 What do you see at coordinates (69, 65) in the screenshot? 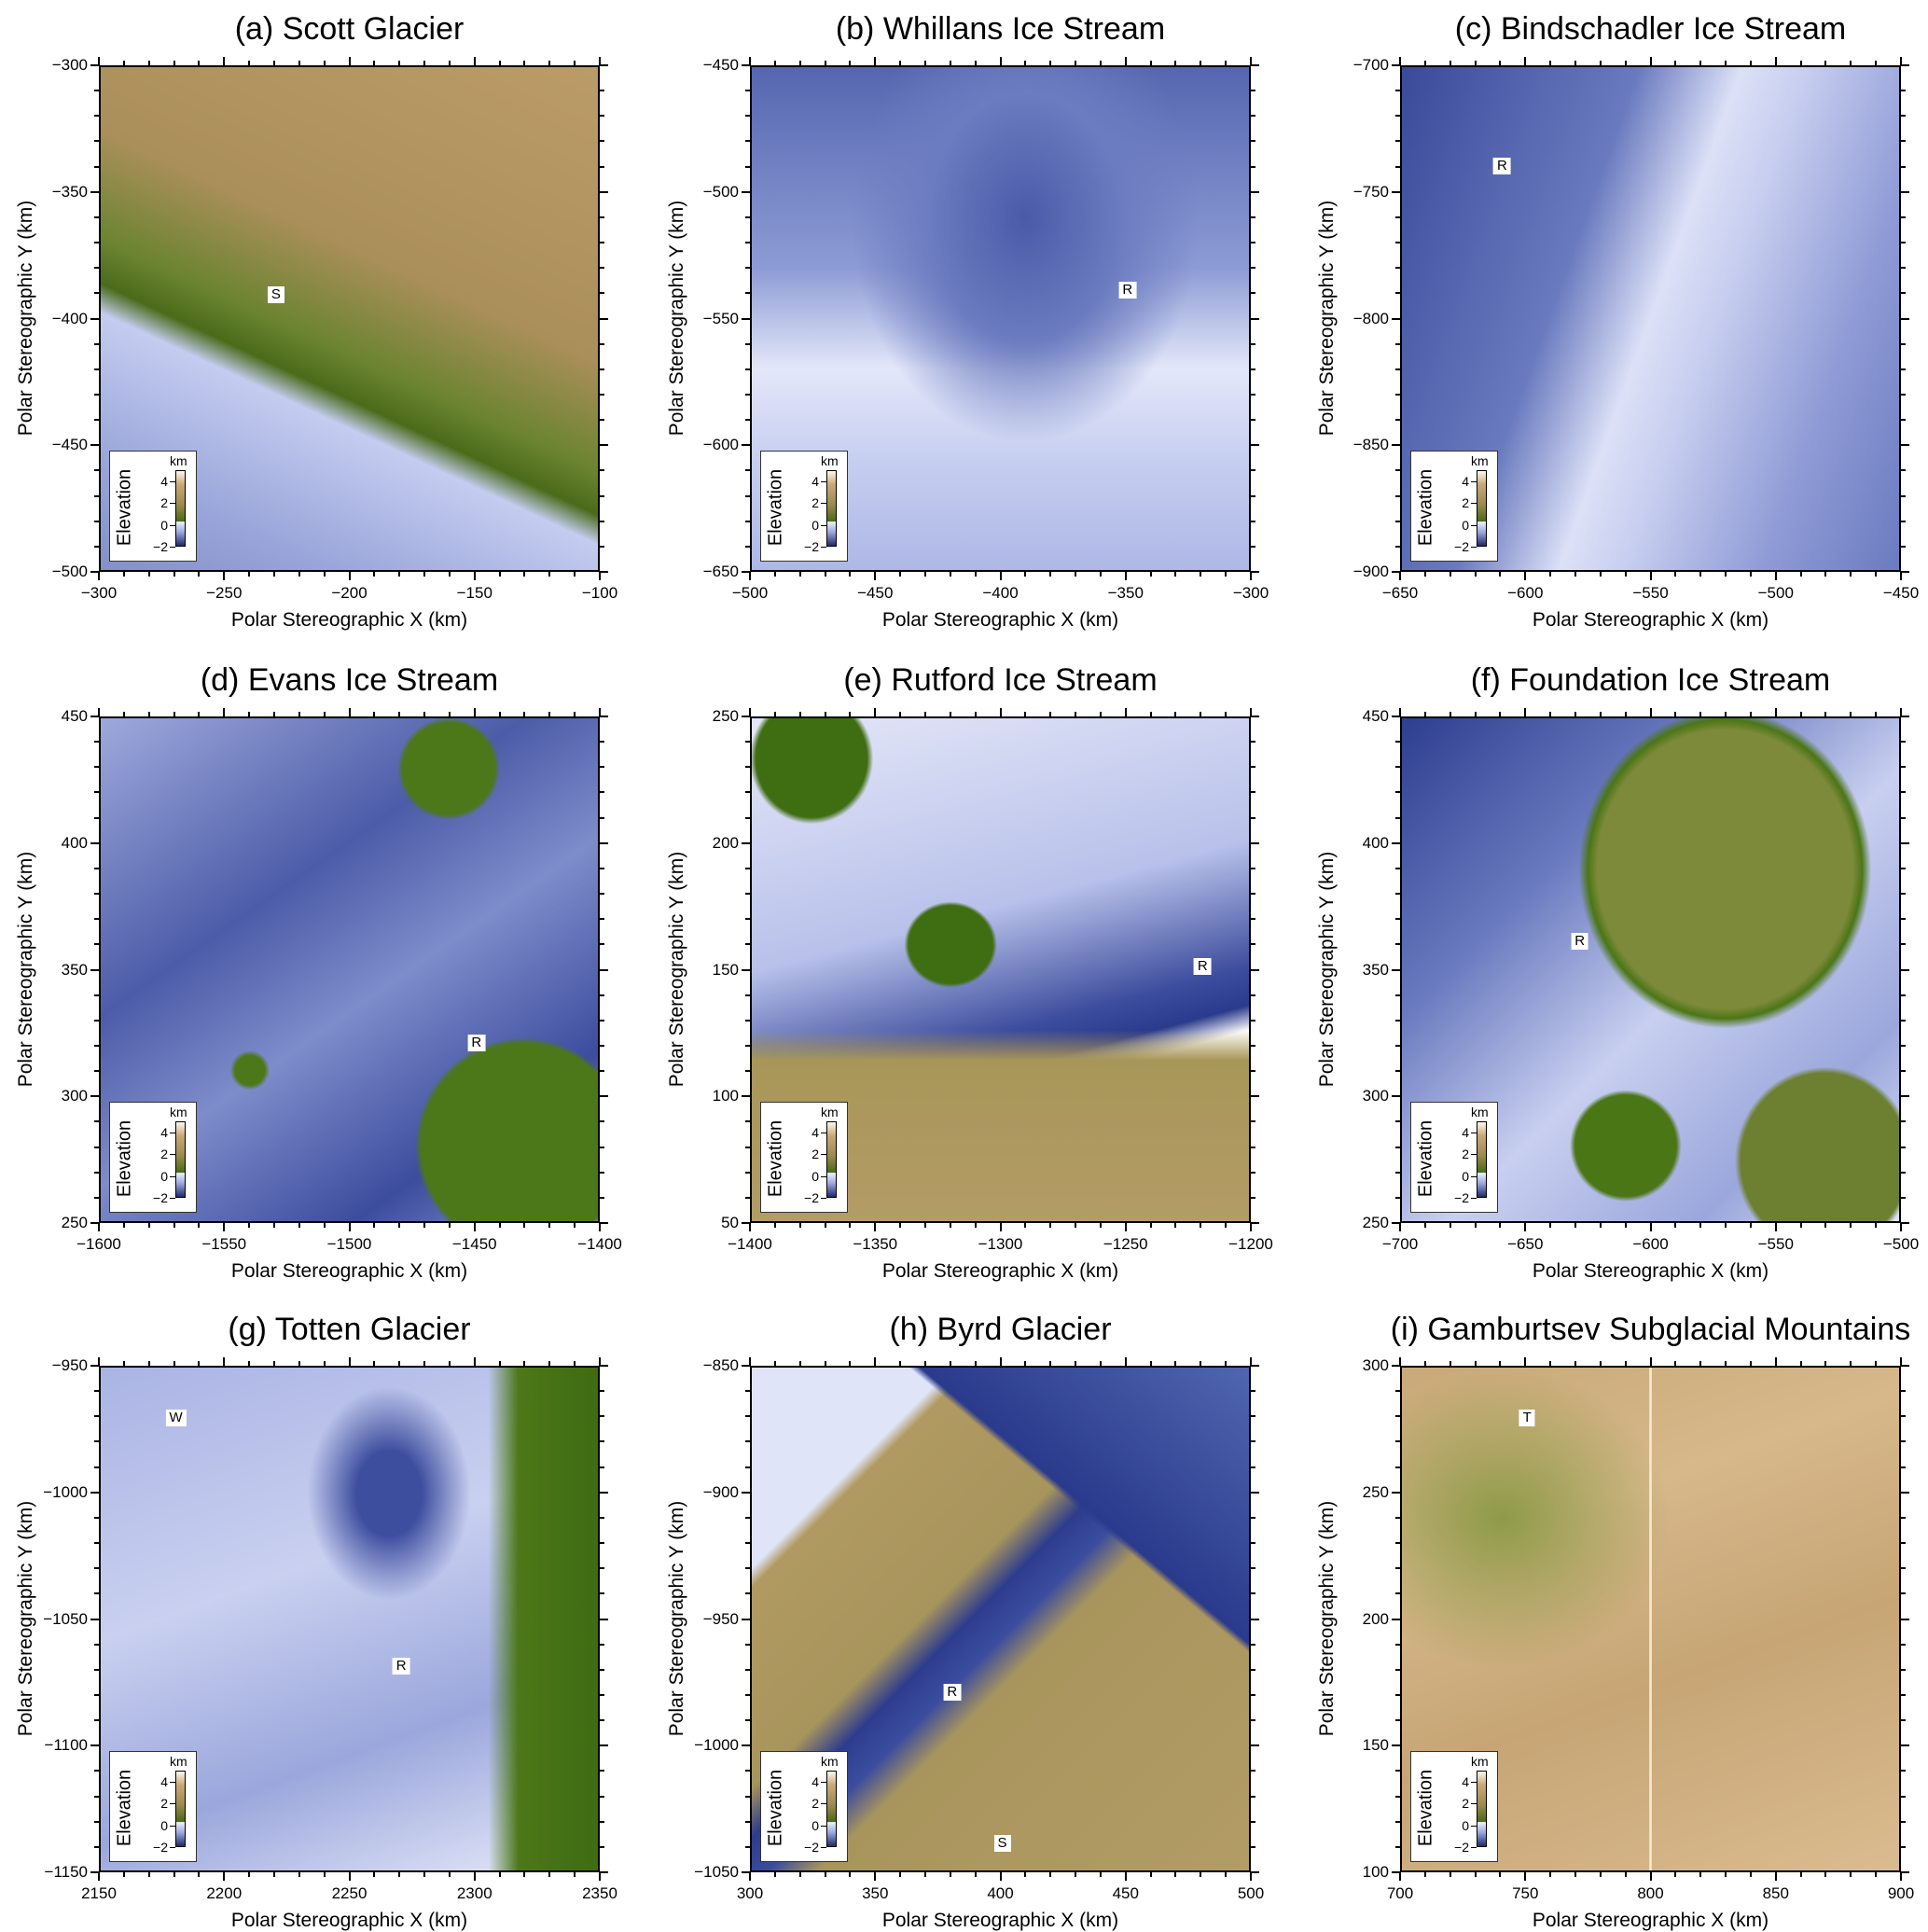
I see `y-tick-label: −300` at bounding box center [69, 65].